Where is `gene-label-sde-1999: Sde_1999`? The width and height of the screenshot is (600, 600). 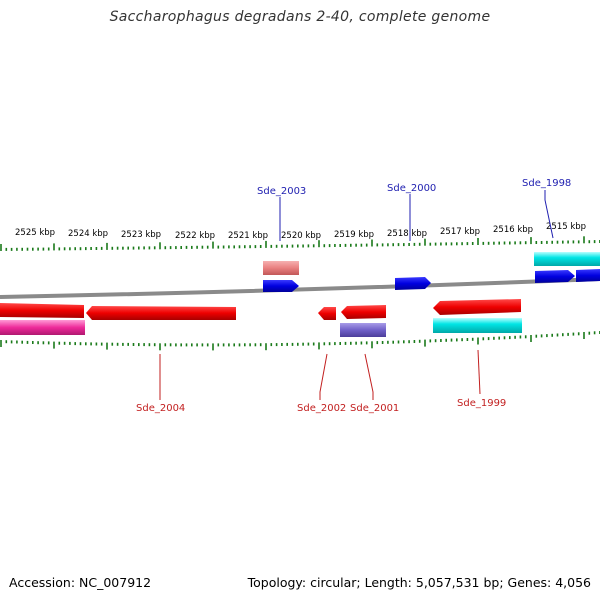 gene-label-sde-1999: Sde_1999 is located at coordinates (481, 403).